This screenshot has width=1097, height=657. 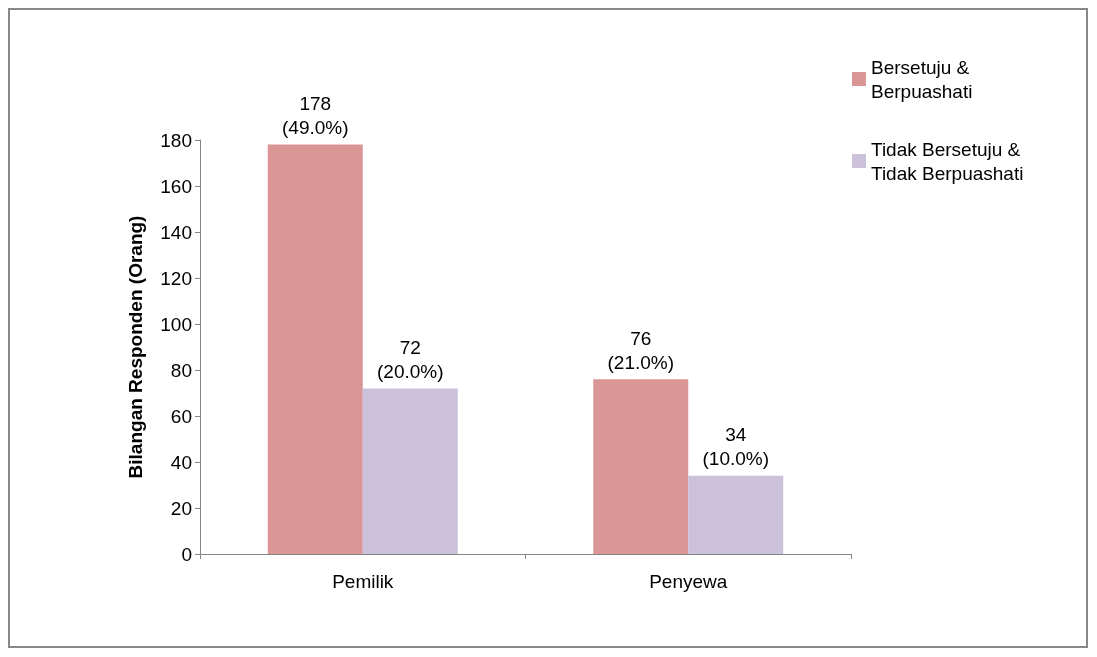 What do you see at coordinates (688, 581) in the screenshot?
I see `x-tick-label: Penyewa` at bounding box center [688, 581].